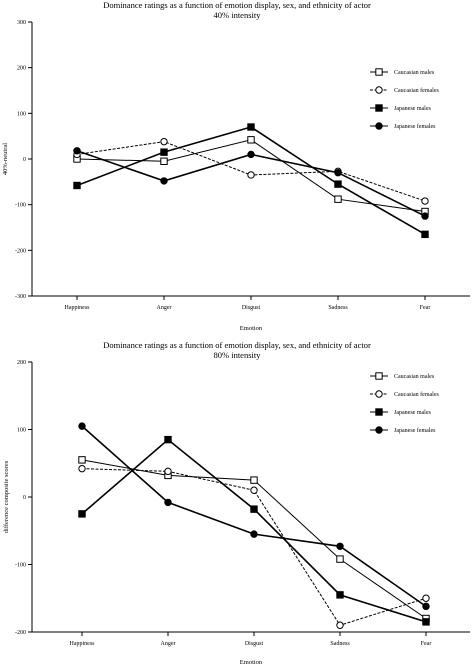 The image size is (474, 668). I want to click on chart1-legend-entry-japanese-females: Japanese females, so click(403, 126).